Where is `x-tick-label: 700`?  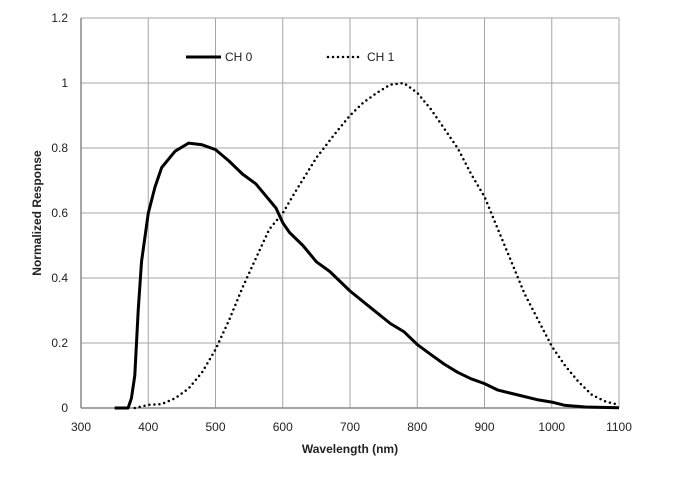
x-tick-label: 700 is located at coordinates (350, 427).